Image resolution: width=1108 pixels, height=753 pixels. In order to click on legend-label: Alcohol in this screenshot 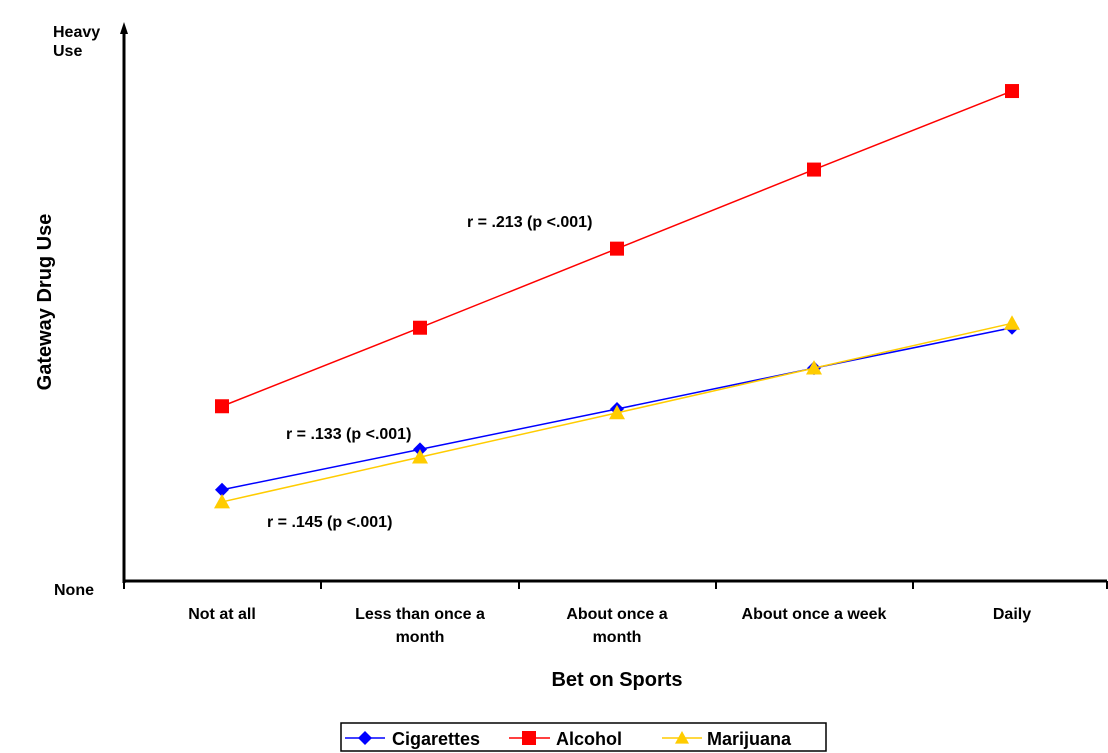, I will do `click(589, 739)`.